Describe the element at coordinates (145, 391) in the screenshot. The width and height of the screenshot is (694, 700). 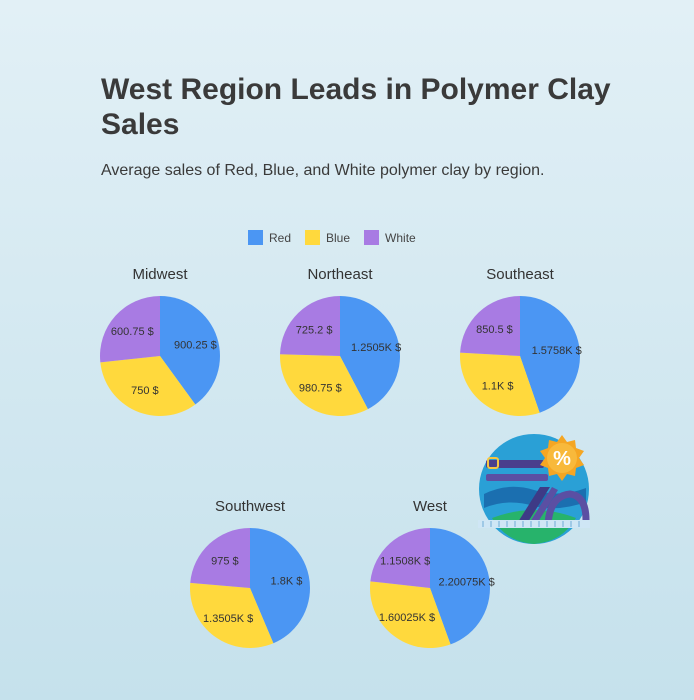
I see `pie-label-midwest-blue: 750 $` at that location.